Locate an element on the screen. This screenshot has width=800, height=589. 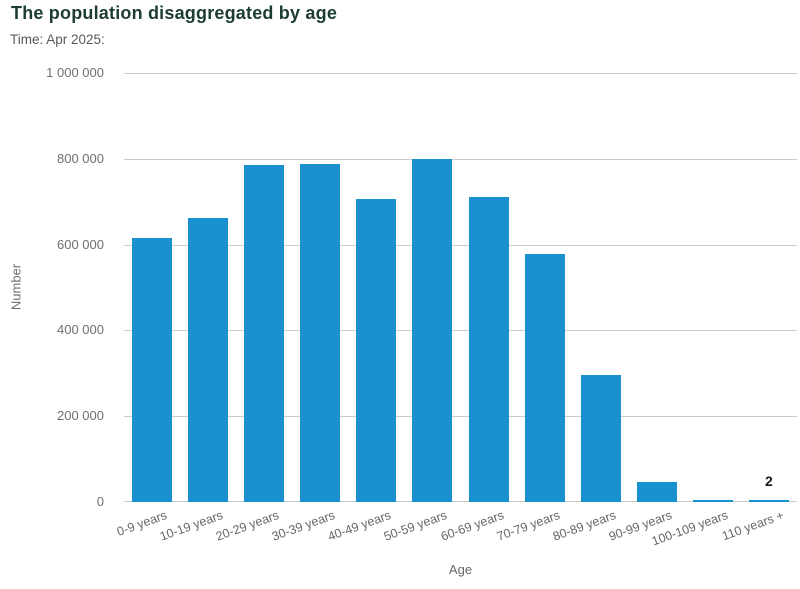
y-tick-label: 200 000 is located at coordinates (80, 416).